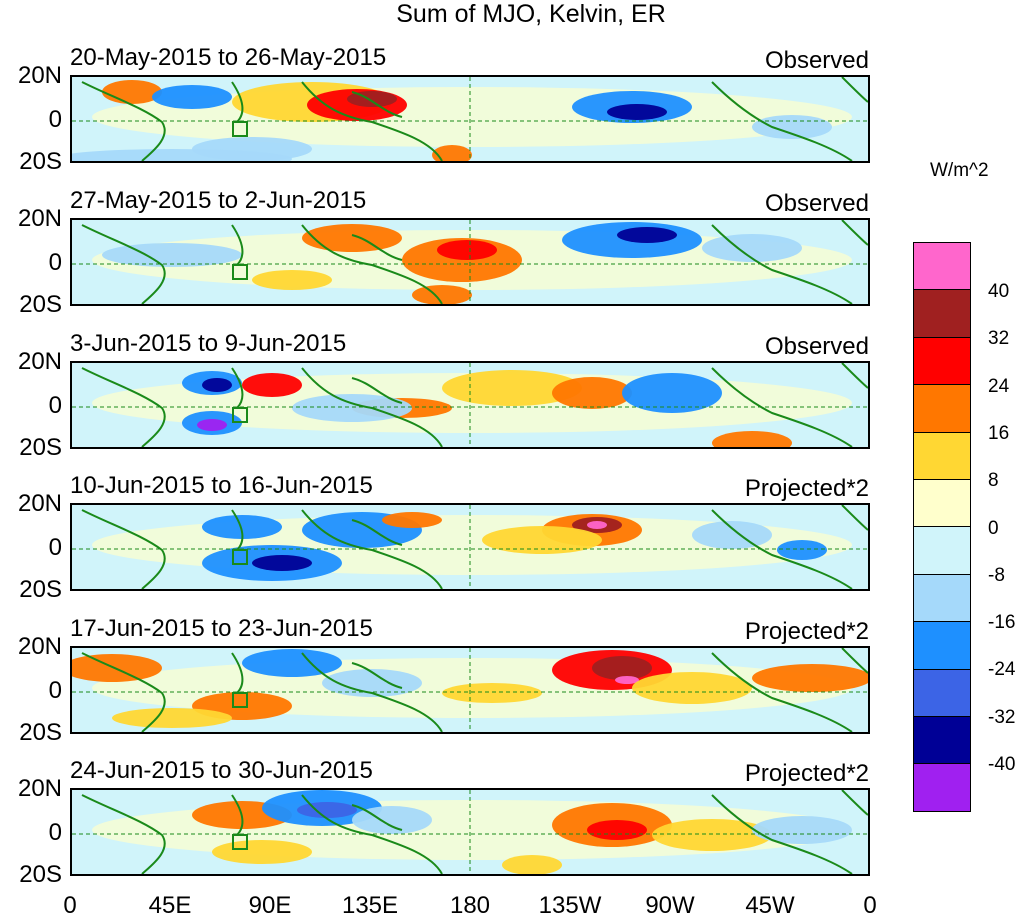 This screenshot has width=1021, height=921. I want to click on panel-date-range: 24-Jun-2015 to 30-Jun-2015, so click(221, 770).